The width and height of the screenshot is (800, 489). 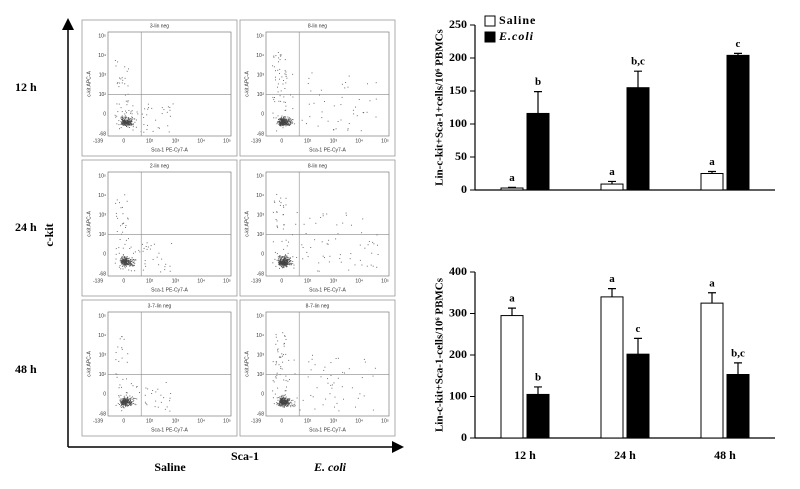 What do you see at coordinates (169, 430) in the screenshot?
I see `panel-x-axis: Sca-1 PE-Cy7-A` at bounding box center [169, 430].